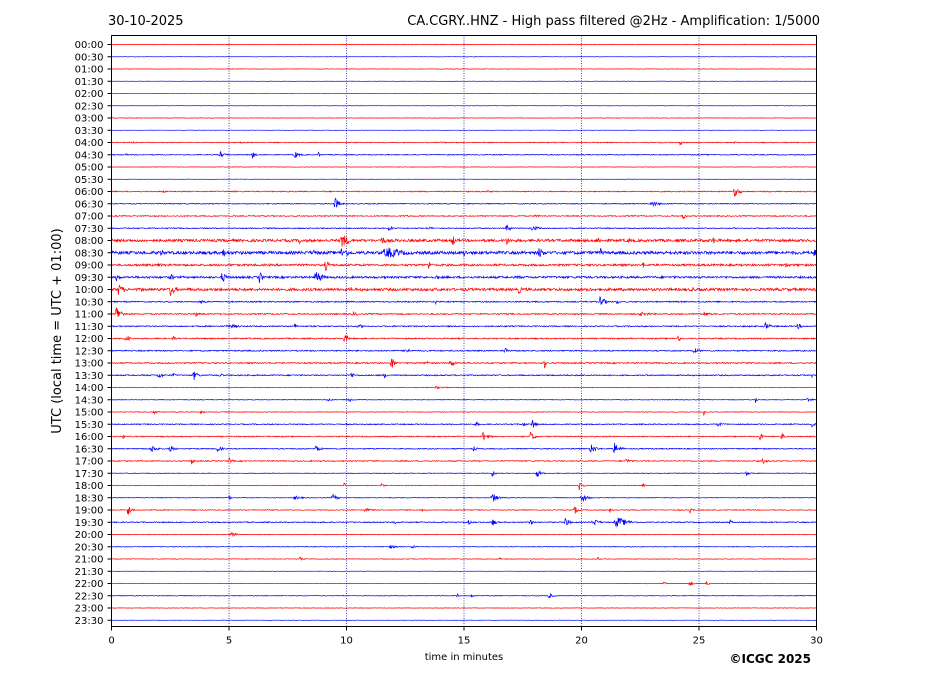 Image resolution: width=927 pixels, height=696 pixels. Describe the element at coordinates (146, 21) in the screenshot. I see `chart-date: 30-10-2025` at that location.